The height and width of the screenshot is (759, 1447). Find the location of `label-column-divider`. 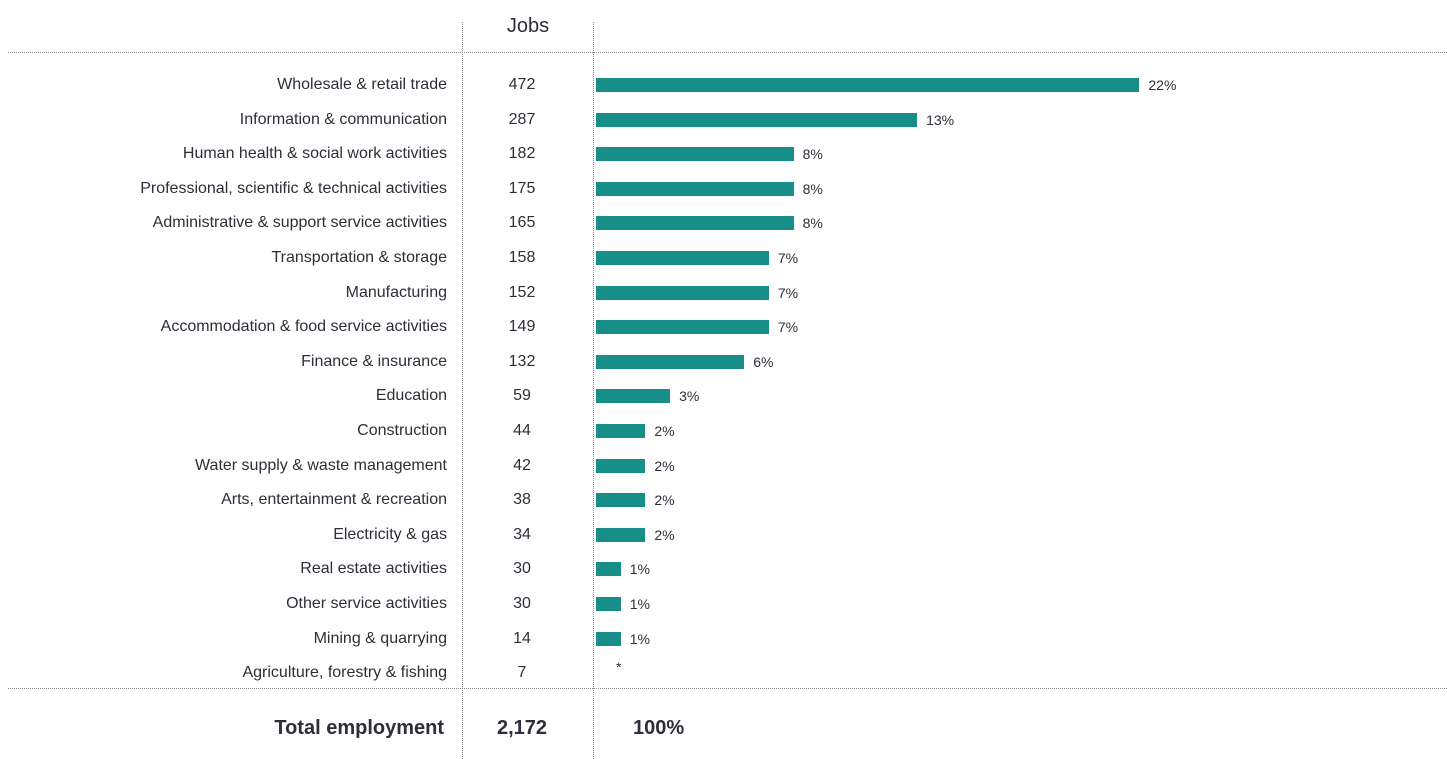

label-column-divider is located at coordinates (462, 390).